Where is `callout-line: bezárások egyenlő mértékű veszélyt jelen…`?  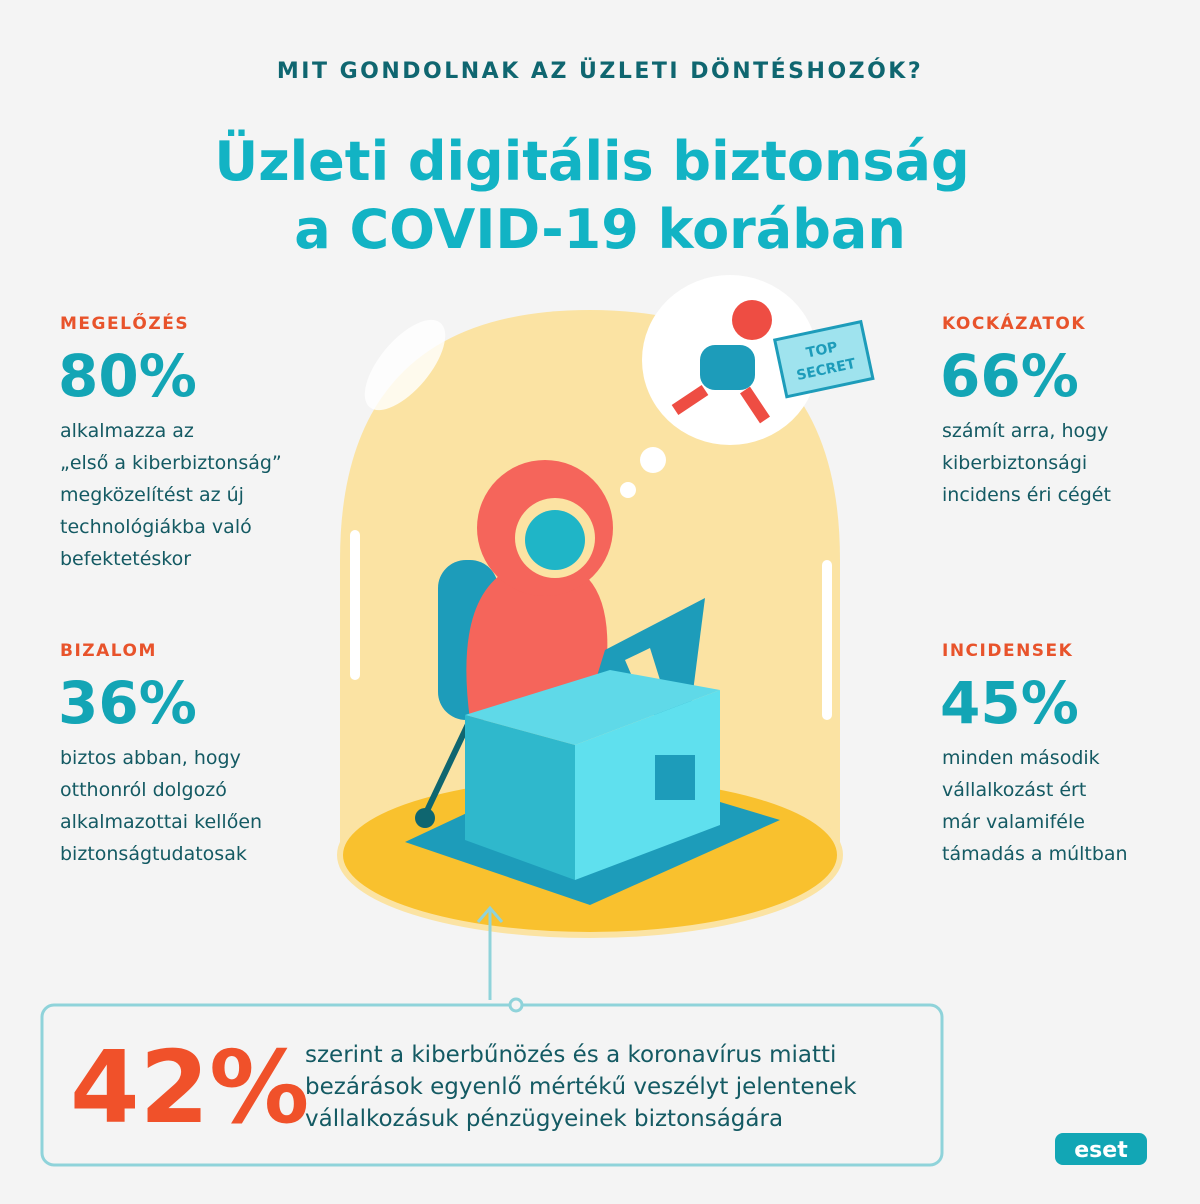
callout-line: bezárások egyenlő mértékű veszélyt jelen… is located at coordinates (581, 1087).